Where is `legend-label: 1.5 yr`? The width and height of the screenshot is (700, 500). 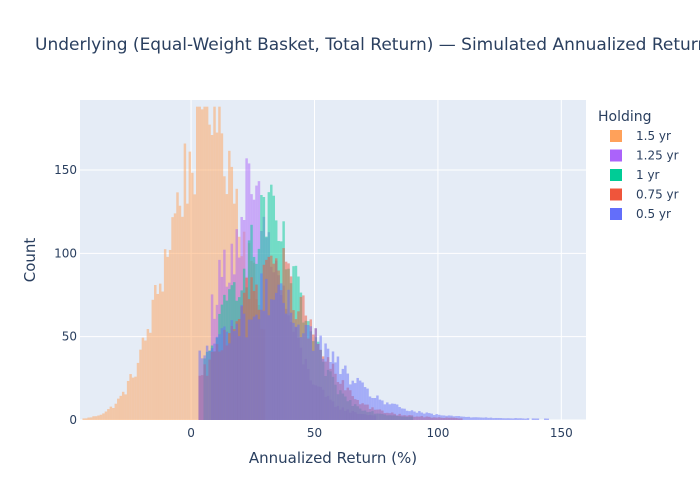 legend-label: 1.5 yr is located at coordinates (653, 136).